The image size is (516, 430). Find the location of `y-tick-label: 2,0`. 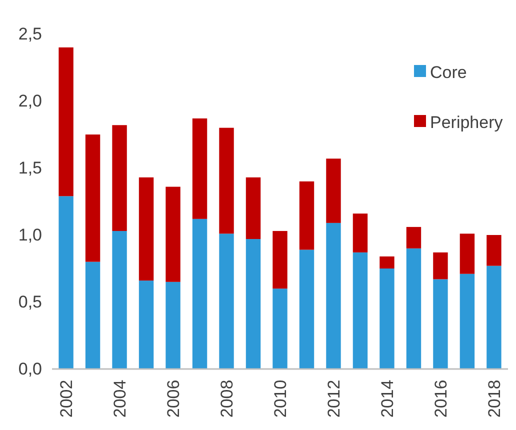

y-tick-label: 2,0 is located at coordinates (30, 100).